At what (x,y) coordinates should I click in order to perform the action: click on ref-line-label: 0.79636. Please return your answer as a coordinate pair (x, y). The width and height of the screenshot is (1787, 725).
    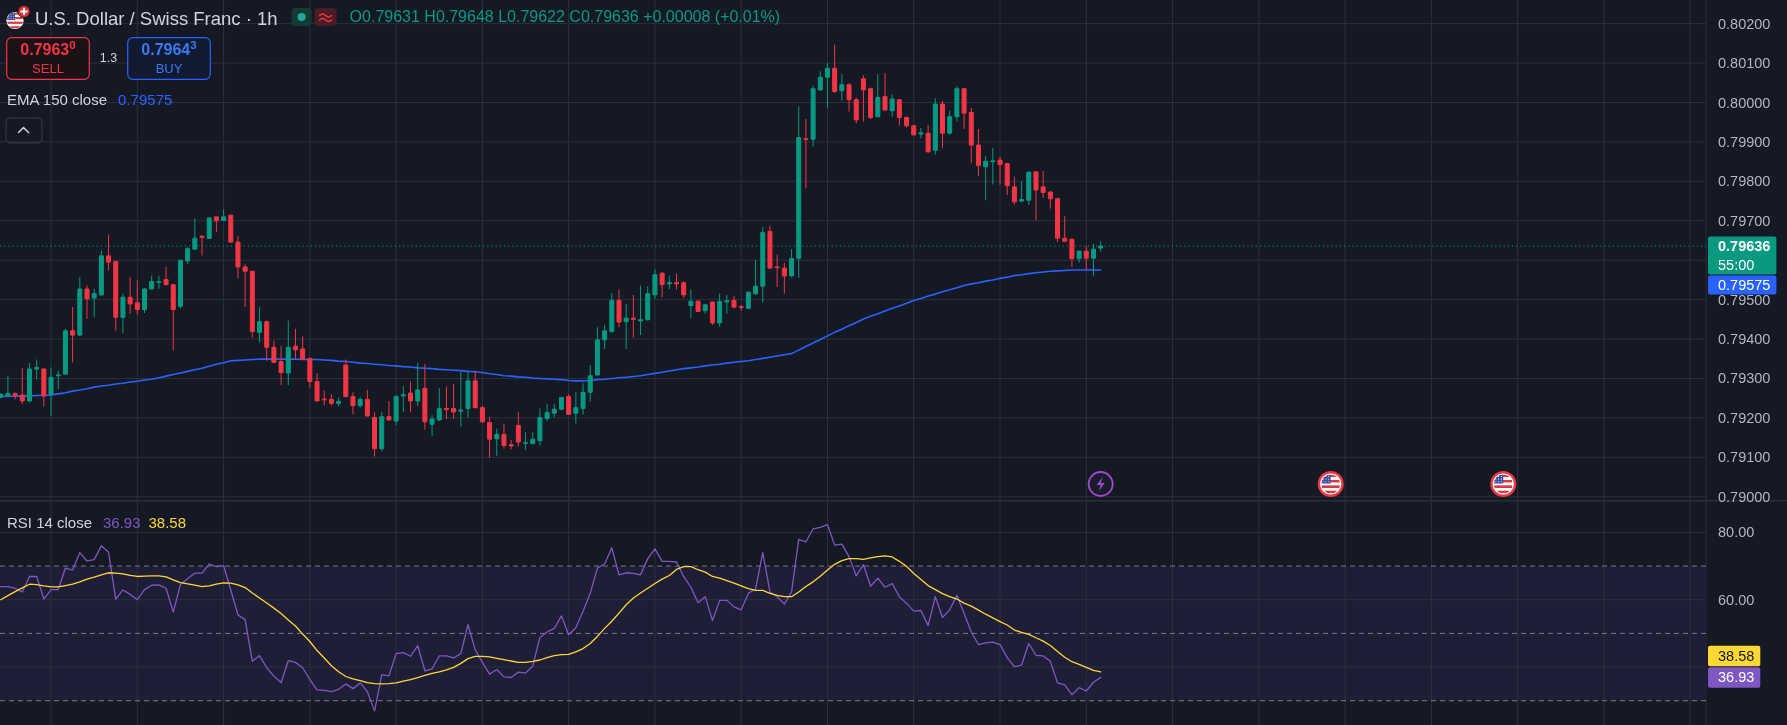
    Looking at the image, I should click on (1744, 246).